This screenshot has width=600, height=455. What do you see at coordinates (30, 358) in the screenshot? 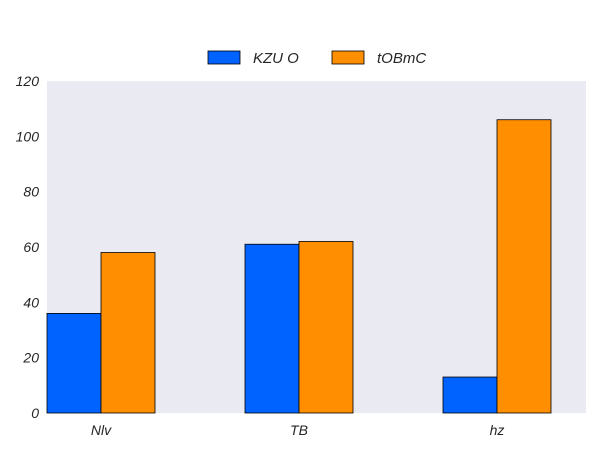
I see `y-tick-label: 20` at bounding box center [30, 358].